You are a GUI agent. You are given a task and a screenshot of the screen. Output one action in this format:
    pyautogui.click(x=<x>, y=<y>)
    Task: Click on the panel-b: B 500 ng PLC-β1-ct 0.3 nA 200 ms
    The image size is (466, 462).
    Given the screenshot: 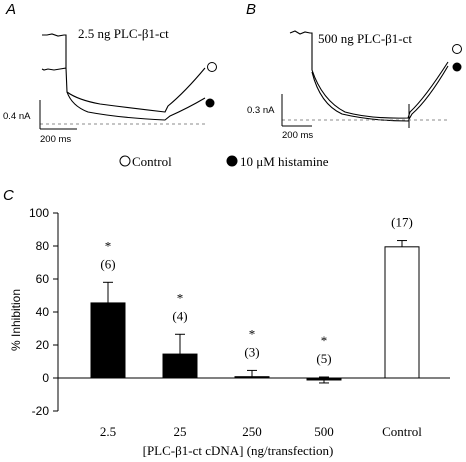 What is the action you would take?
    pyautogui.click(x=354, y=71)
    